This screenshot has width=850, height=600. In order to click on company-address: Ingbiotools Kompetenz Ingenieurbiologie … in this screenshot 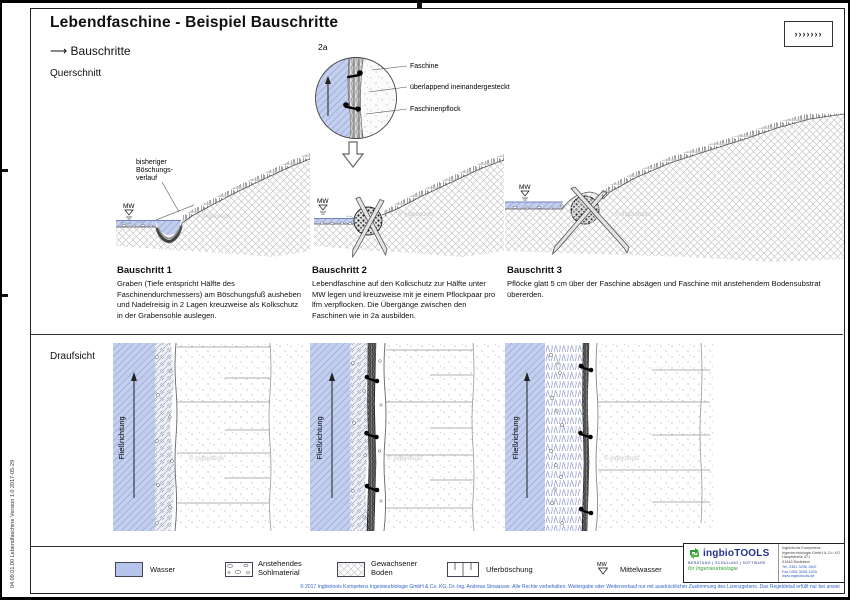, I will do `click(811, 563)`.